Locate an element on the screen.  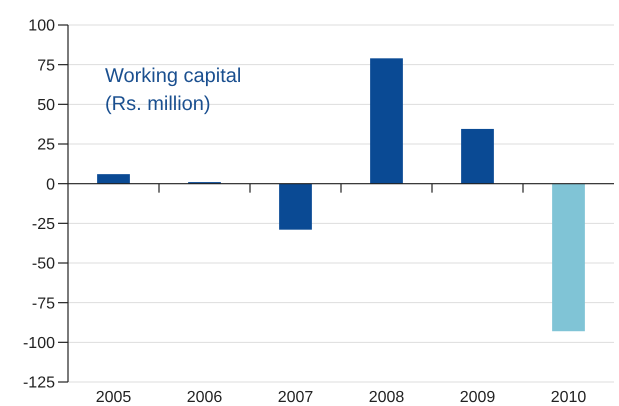
y-tick-label: 0 is located at coordinates (51, 185).